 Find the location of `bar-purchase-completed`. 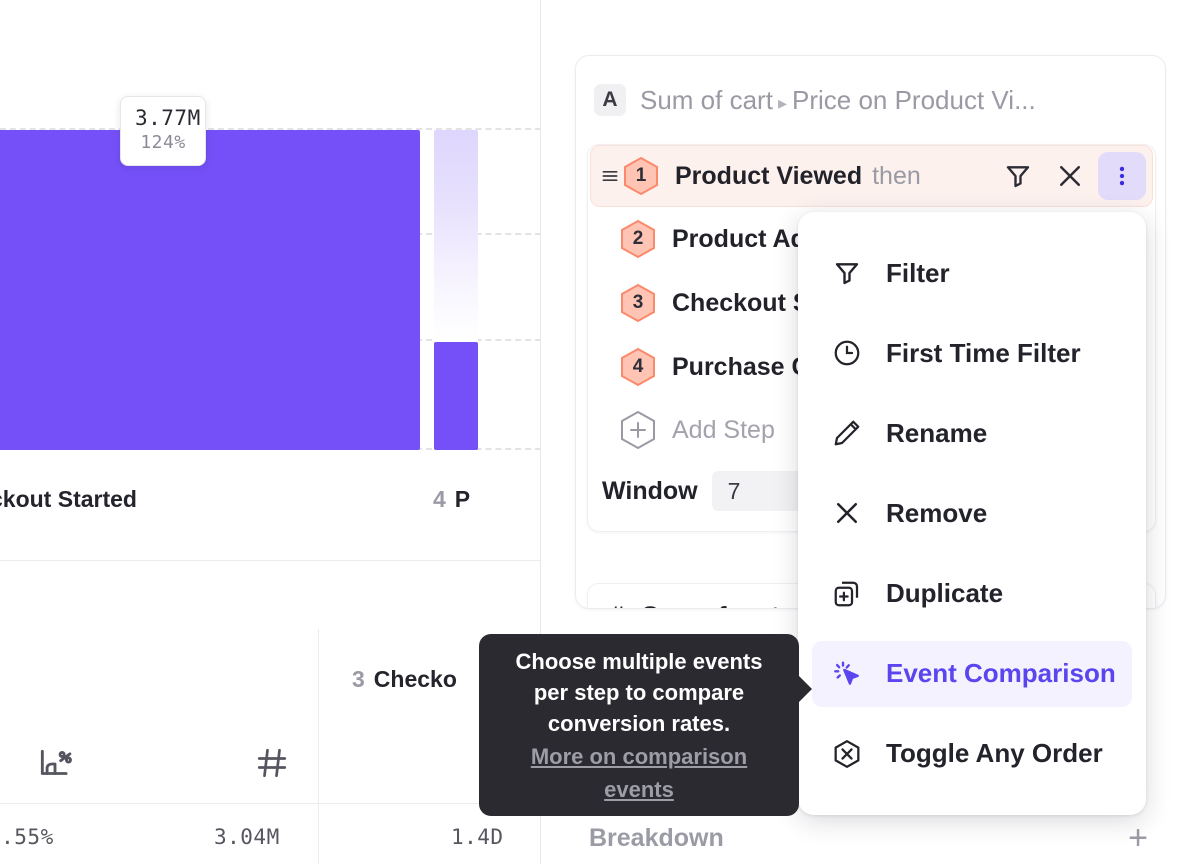

bar-purchase-completed is located at coordinates (456, 396).